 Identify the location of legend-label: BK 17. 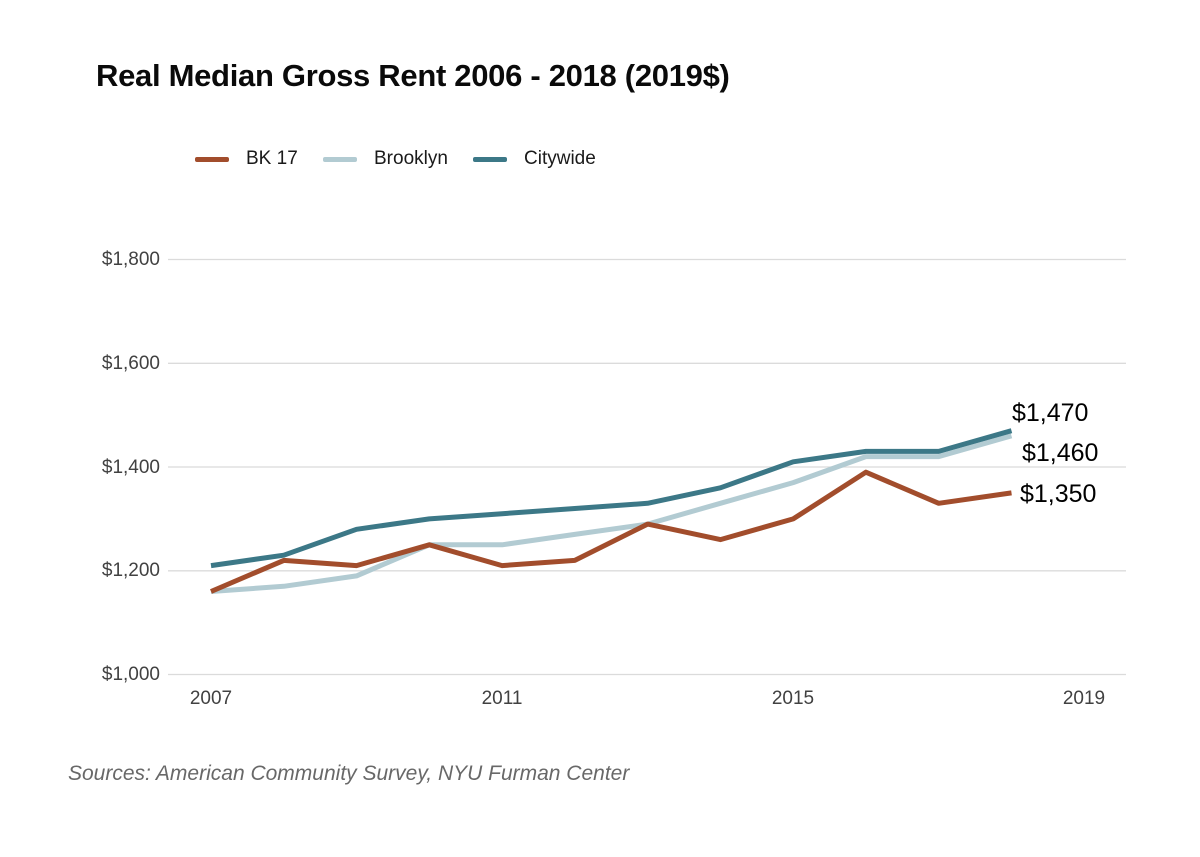
(272, 158).